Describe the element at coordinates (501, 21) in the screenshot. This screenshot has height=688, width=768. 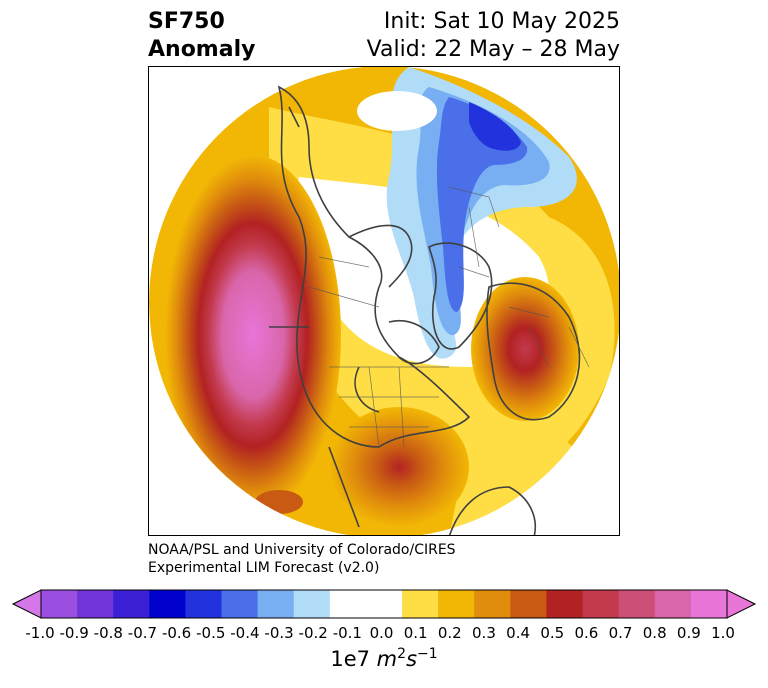
I see `init-date: Init: Sat 10 May 2025` at that location.